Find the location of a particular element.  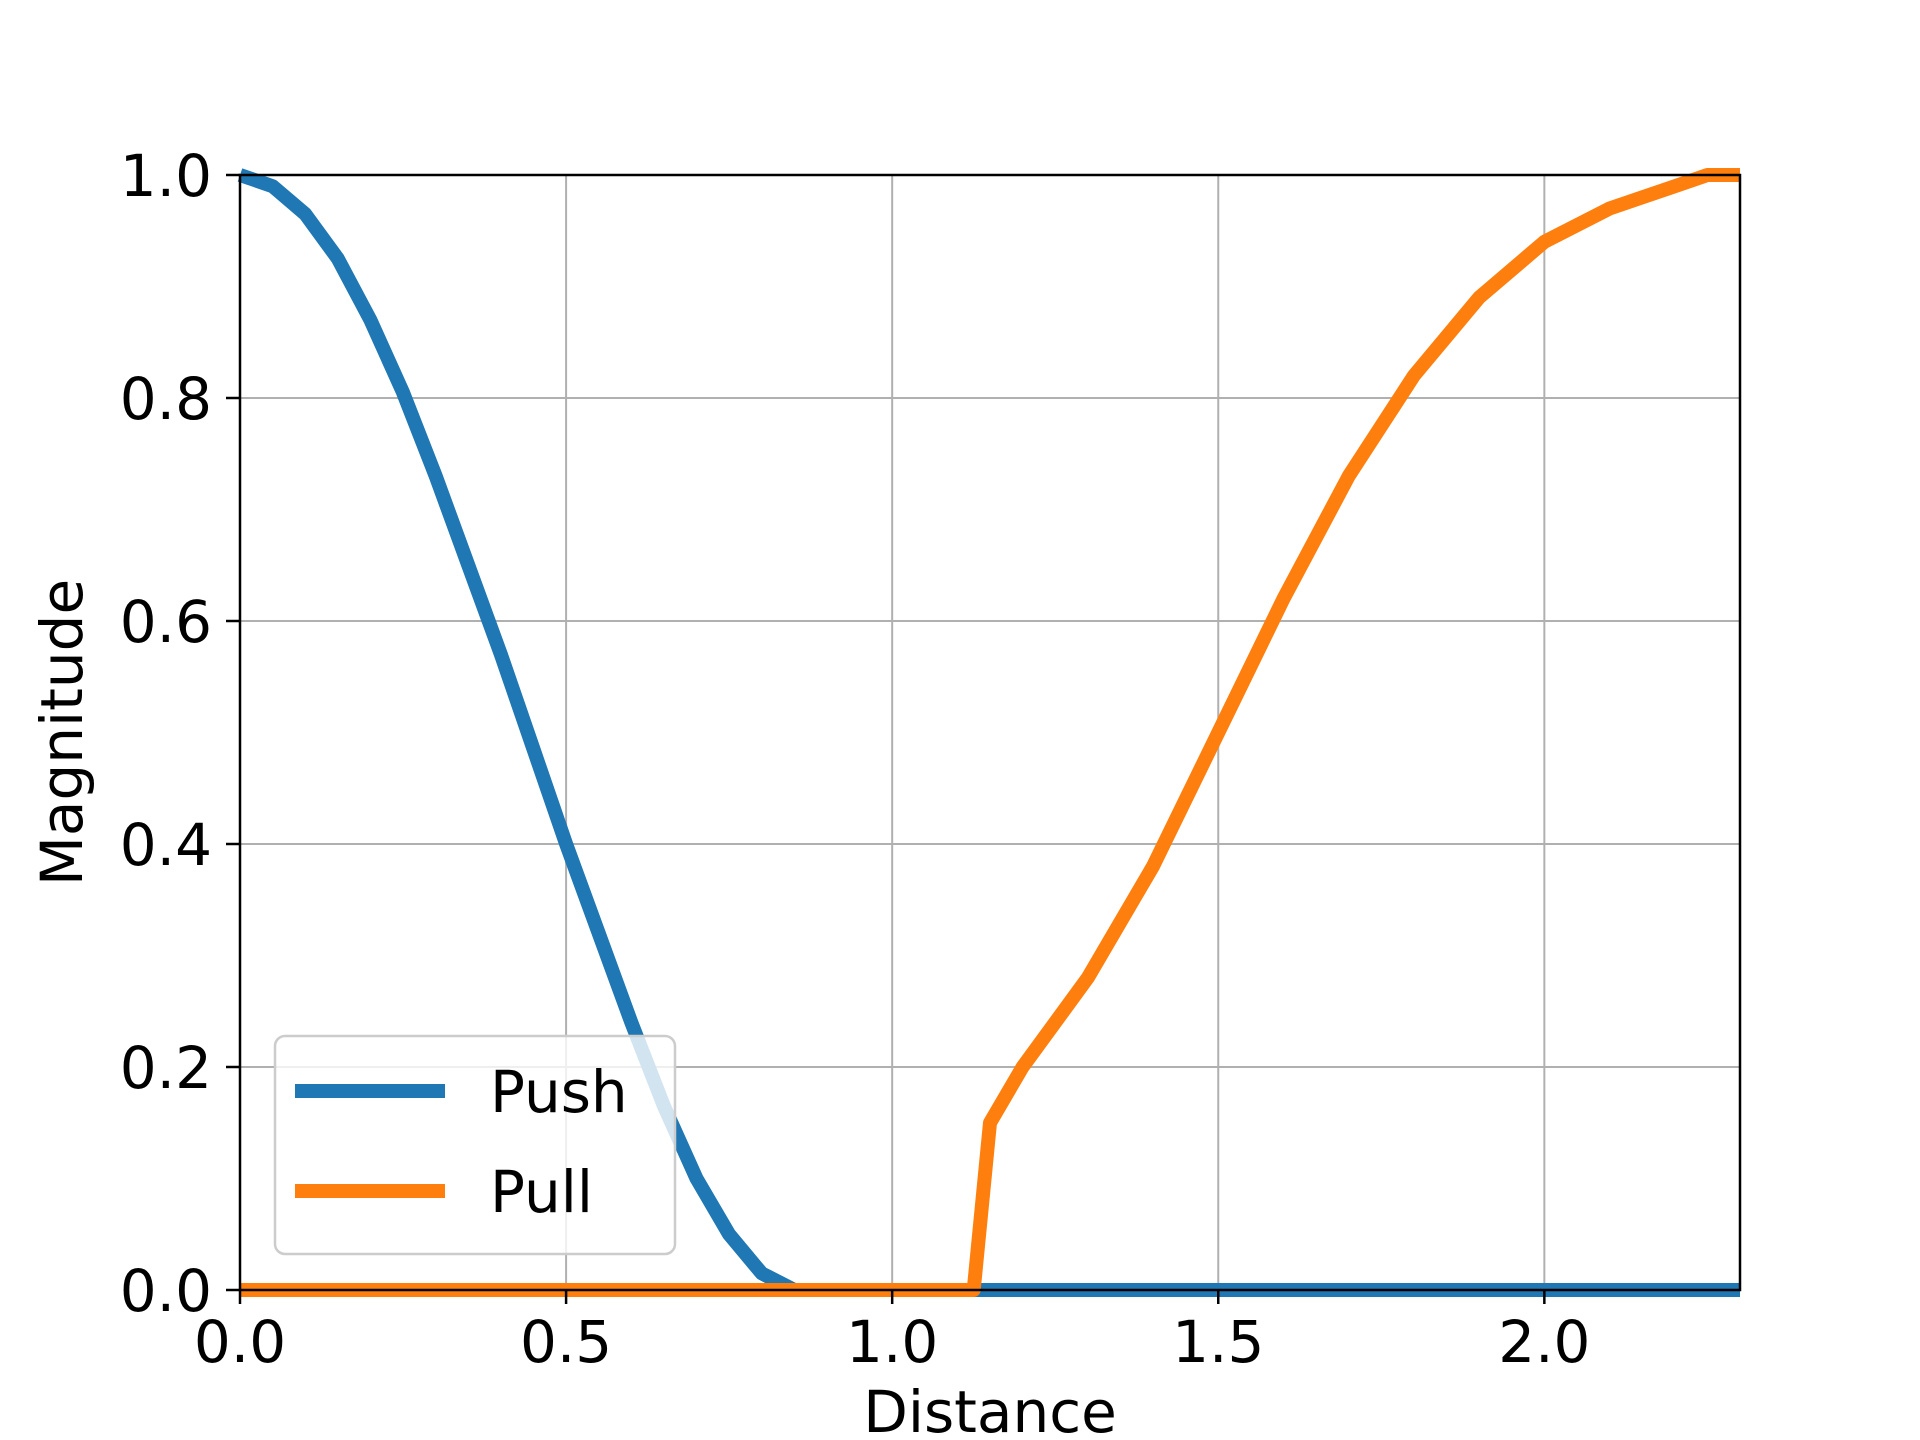

x-tick-label: 1.5 is located at coordinates (1218, 1342).